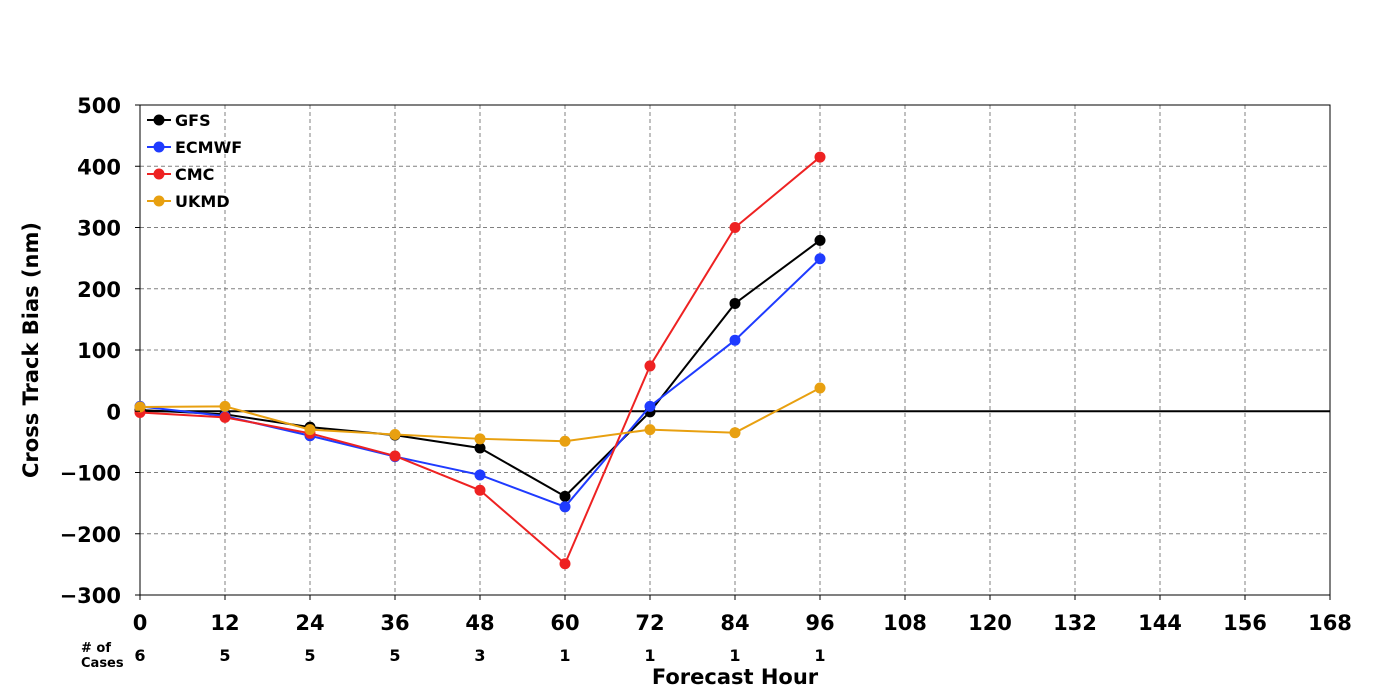  What do you see at coordinates (1075, 623) in the screenshot?
I see `x-tick-label: 132` at bounding box center [1075, 623].